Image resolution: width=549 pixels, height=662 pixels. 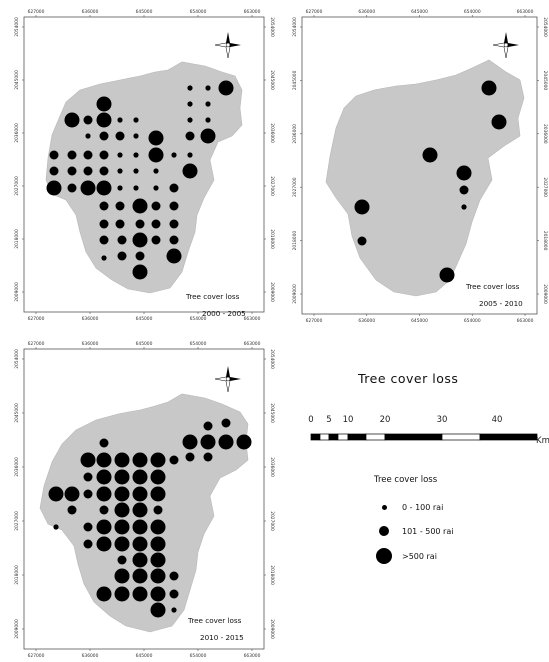 I want to click on scale-tick-label: 20, so click(x=385, y=420).